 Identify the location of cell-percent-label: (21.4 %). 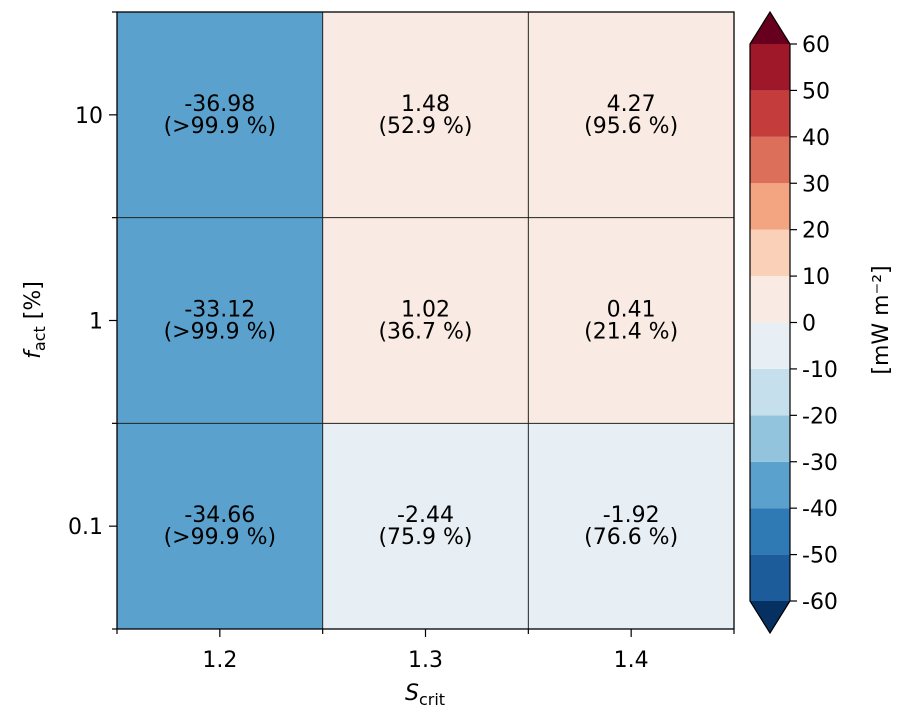
(631, 332).